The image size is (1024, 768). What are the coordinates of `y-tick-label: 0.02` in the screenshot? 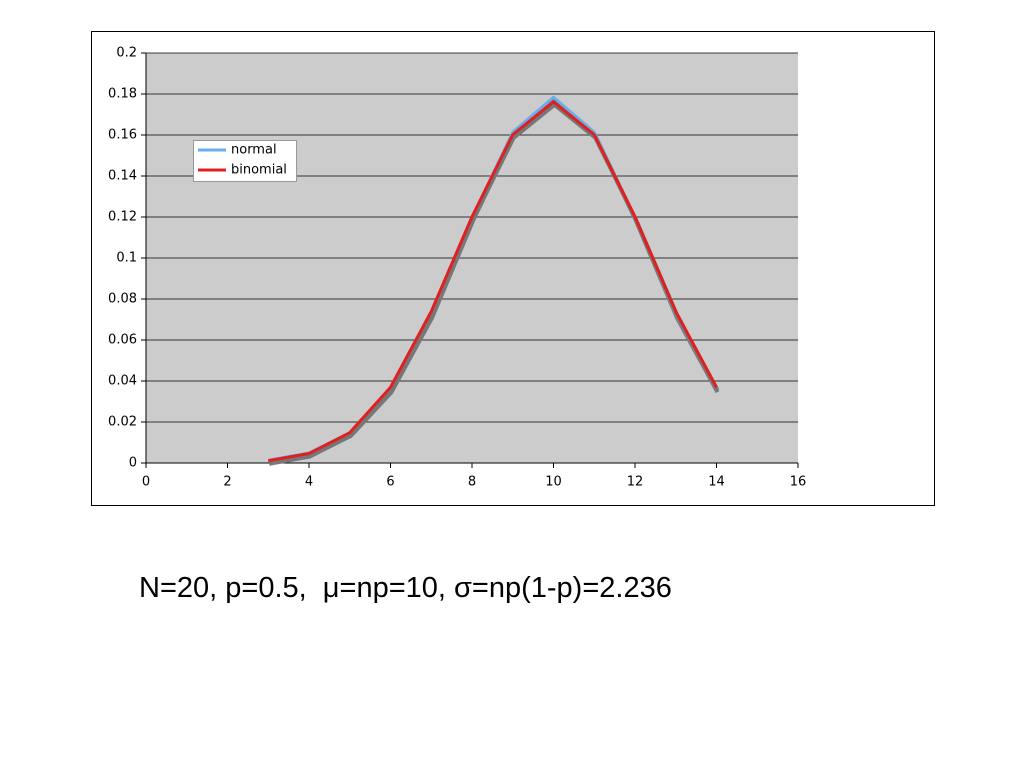 It's located at (122, 422).